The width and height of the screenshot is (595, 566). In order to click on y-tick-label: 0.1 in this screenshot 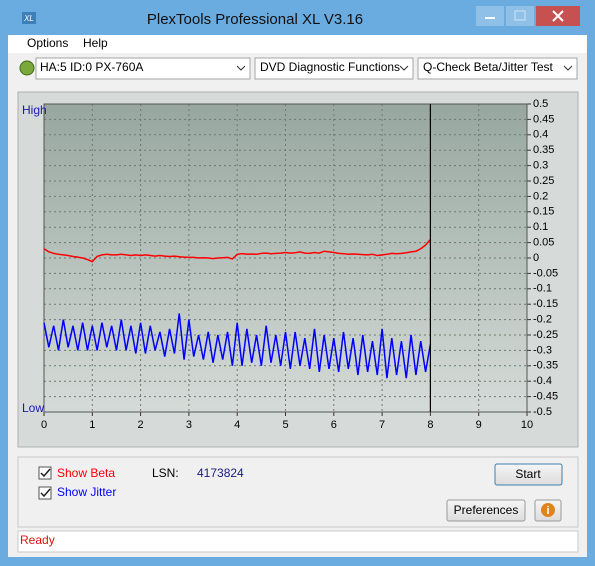, I will do `click(540, 227)`.